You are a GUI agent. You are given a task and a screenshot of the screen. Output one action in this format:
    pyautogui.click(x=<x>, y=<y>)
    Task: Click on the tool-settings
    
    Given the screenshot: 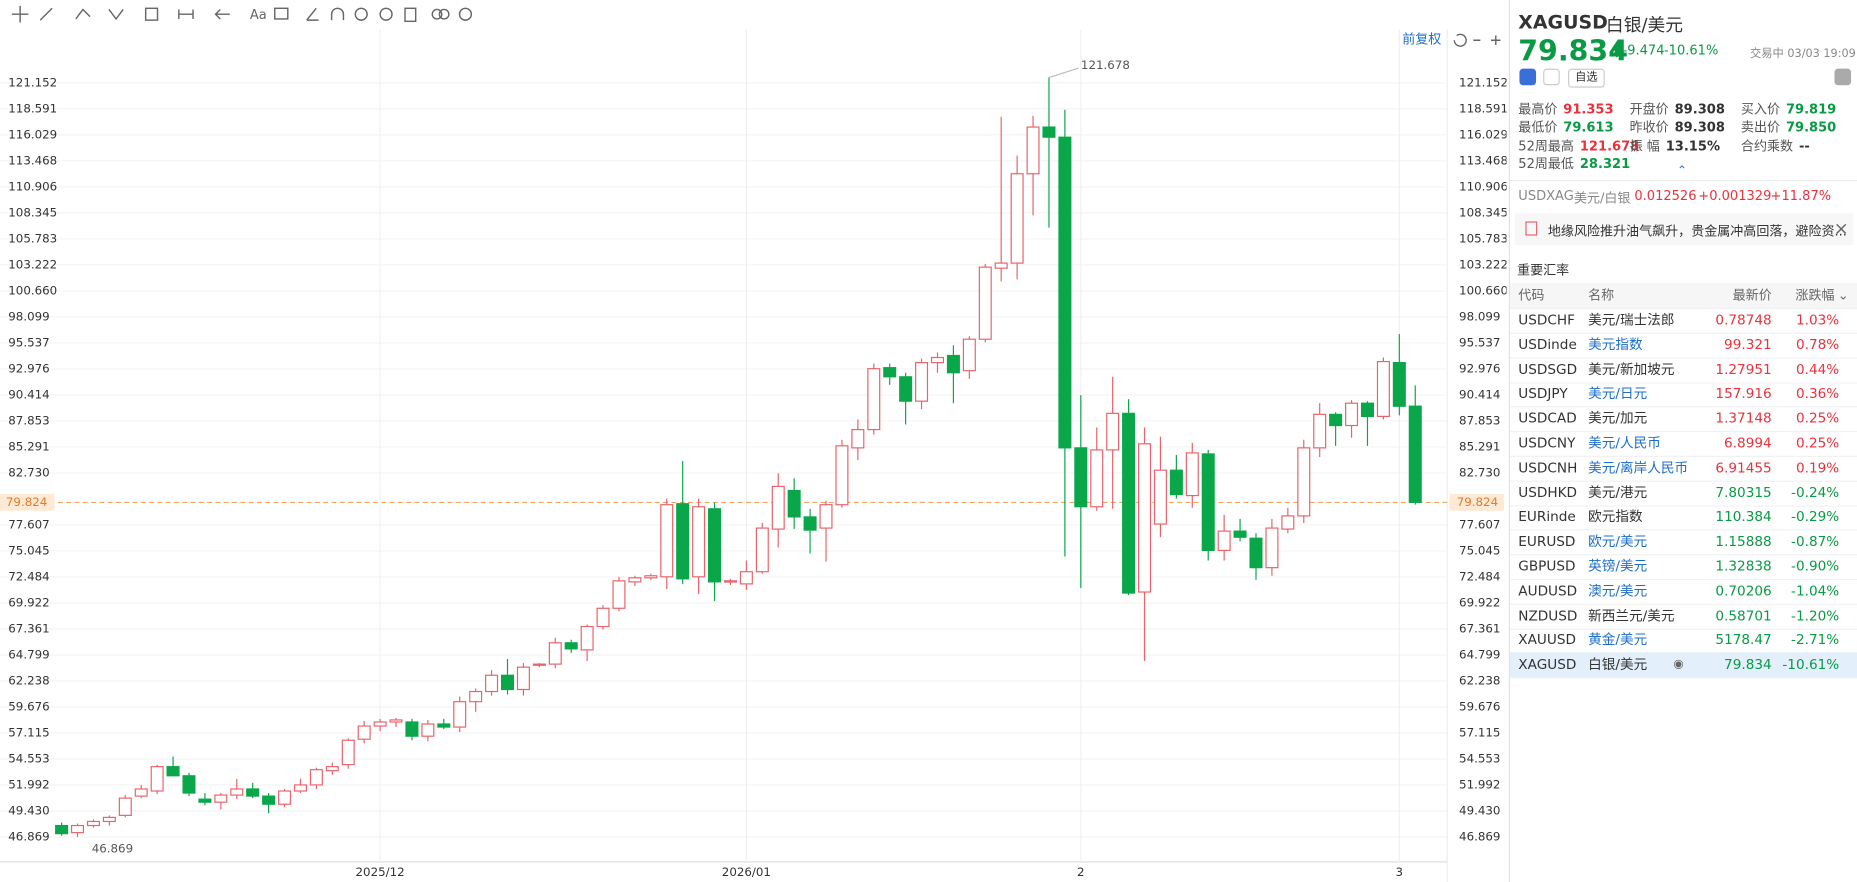 What is the action you would take?
    pyautogui.click(x=465, y=14)
    